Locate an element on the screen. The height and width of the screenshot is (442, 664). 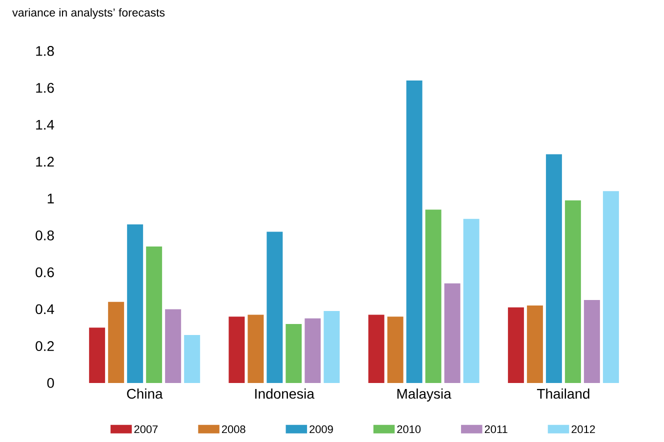
y-tick-label: 1 is located at coordinates (51, 199).